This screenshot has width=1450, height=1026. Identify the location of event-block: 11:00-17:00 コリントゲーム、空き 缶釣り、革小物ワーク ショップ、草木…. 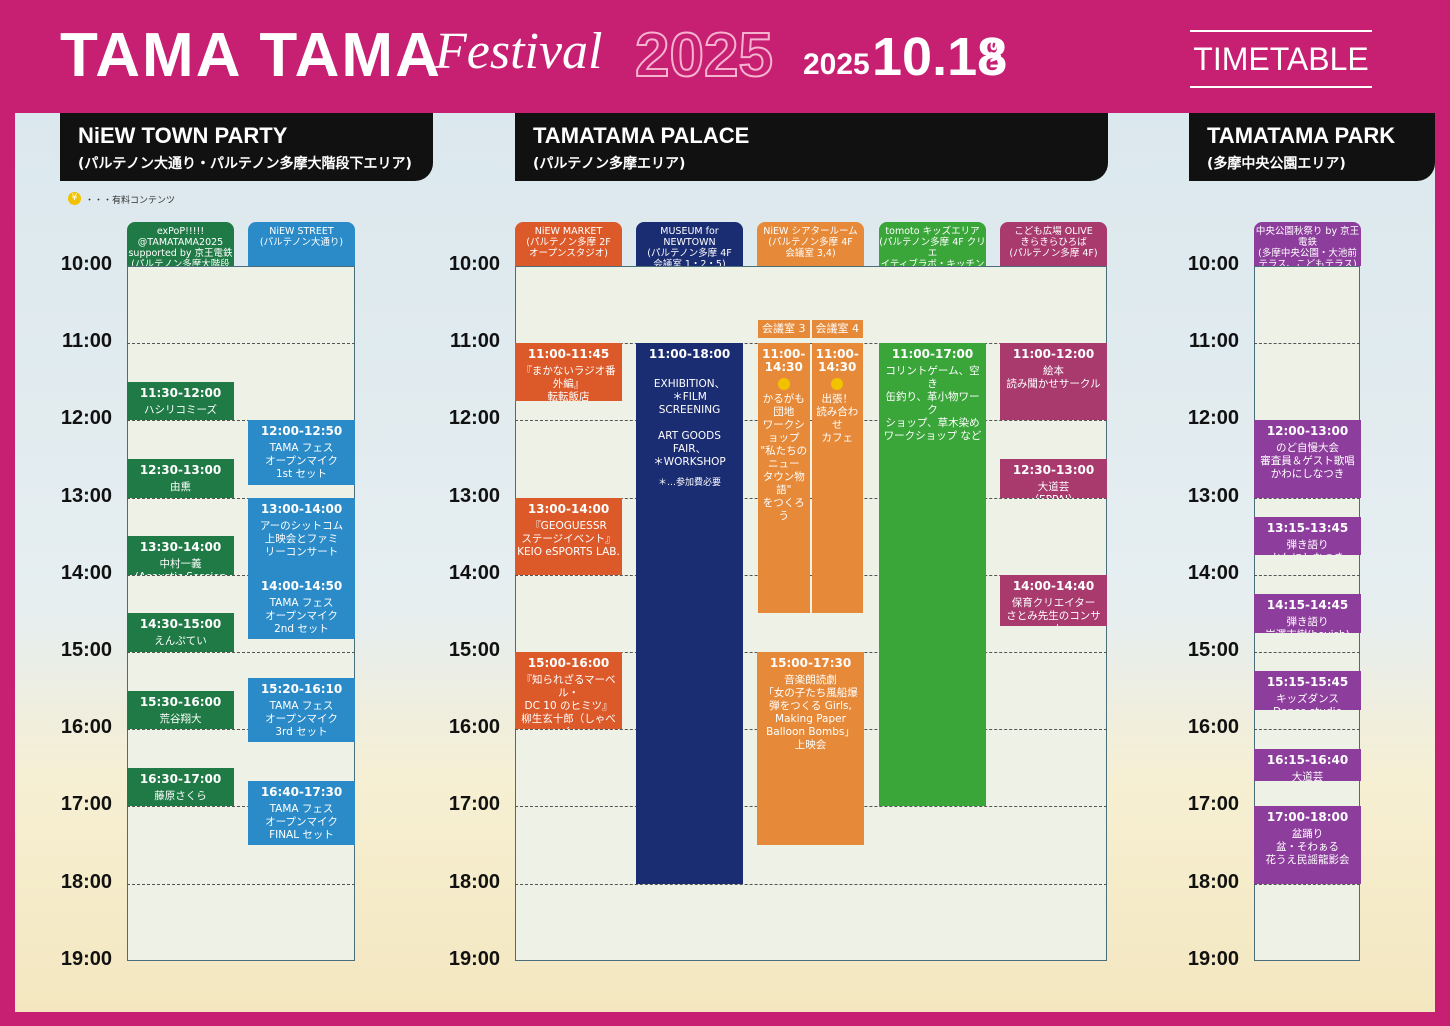
(932, 575).